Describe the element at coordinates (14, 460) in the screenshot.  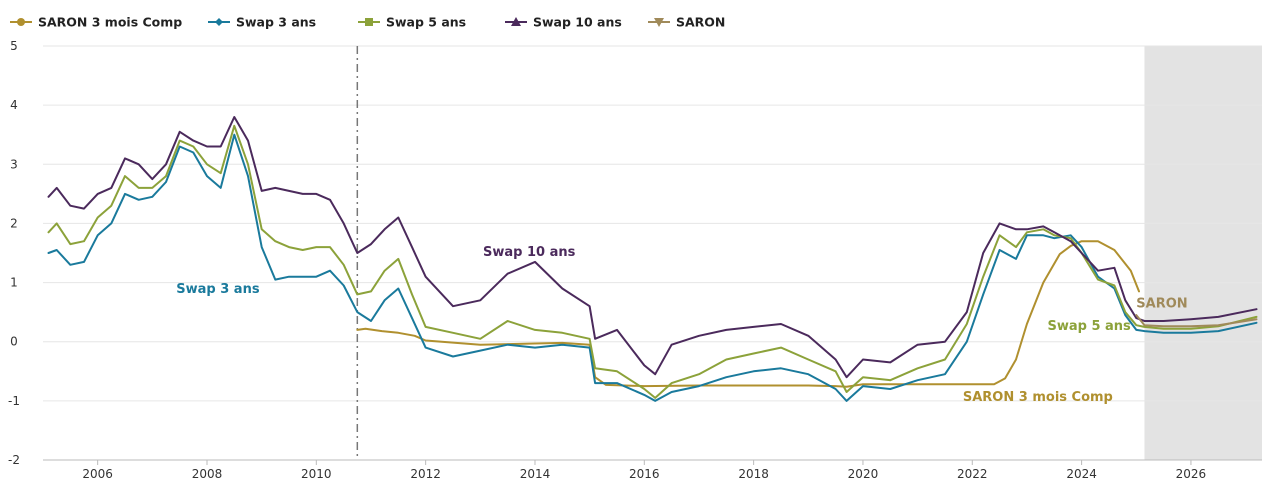
I see `y-tick-label: -2` at that location.